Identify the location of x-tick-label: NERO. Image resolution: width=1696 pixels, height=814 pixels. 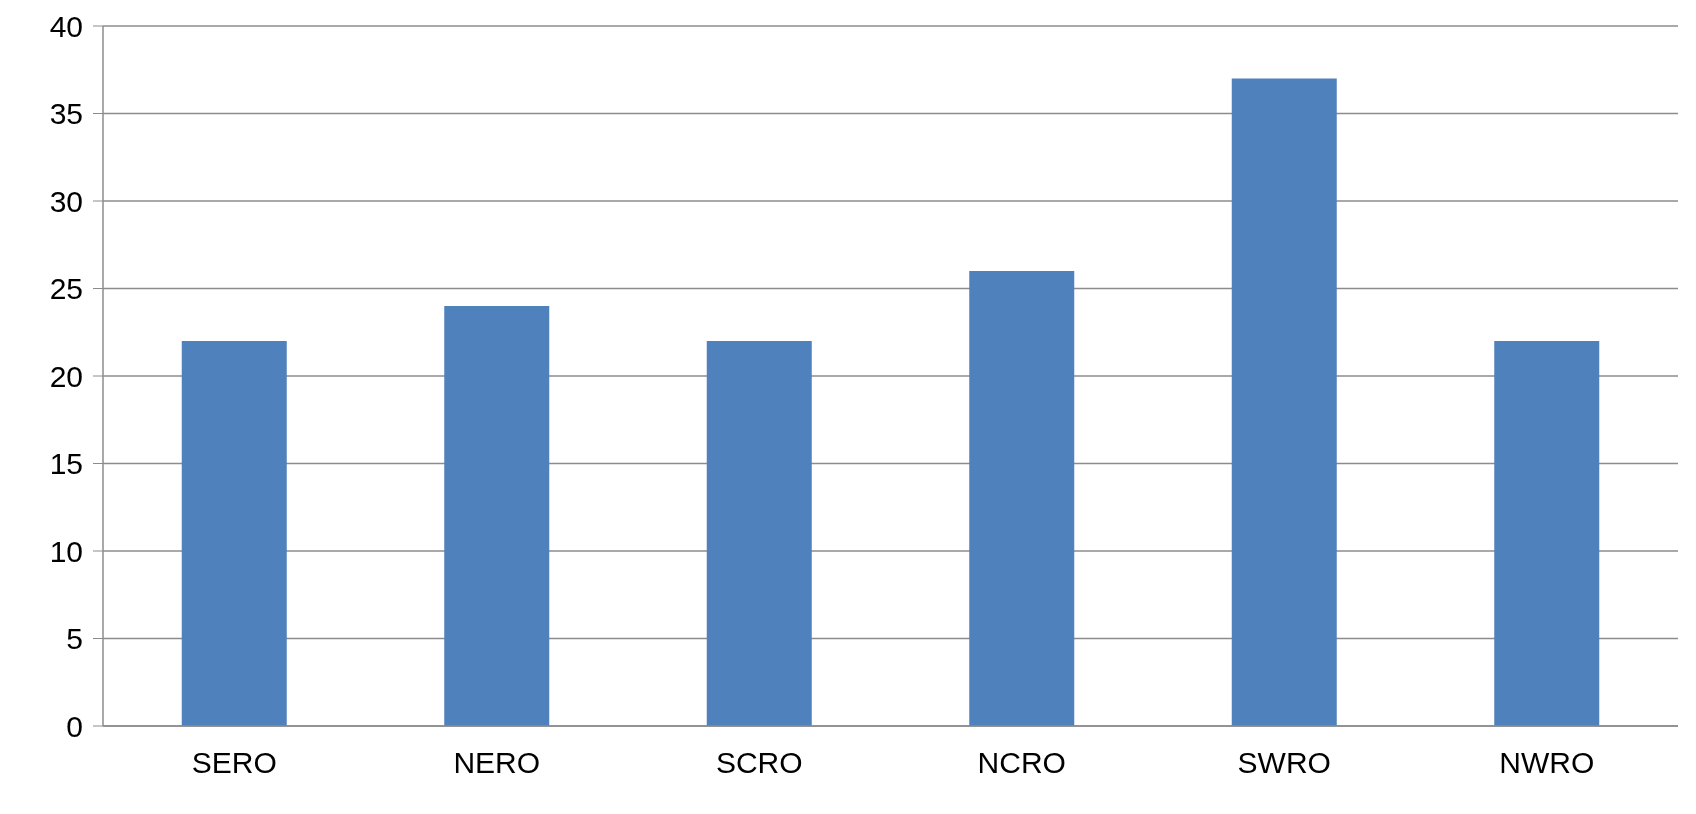
(497, 763).